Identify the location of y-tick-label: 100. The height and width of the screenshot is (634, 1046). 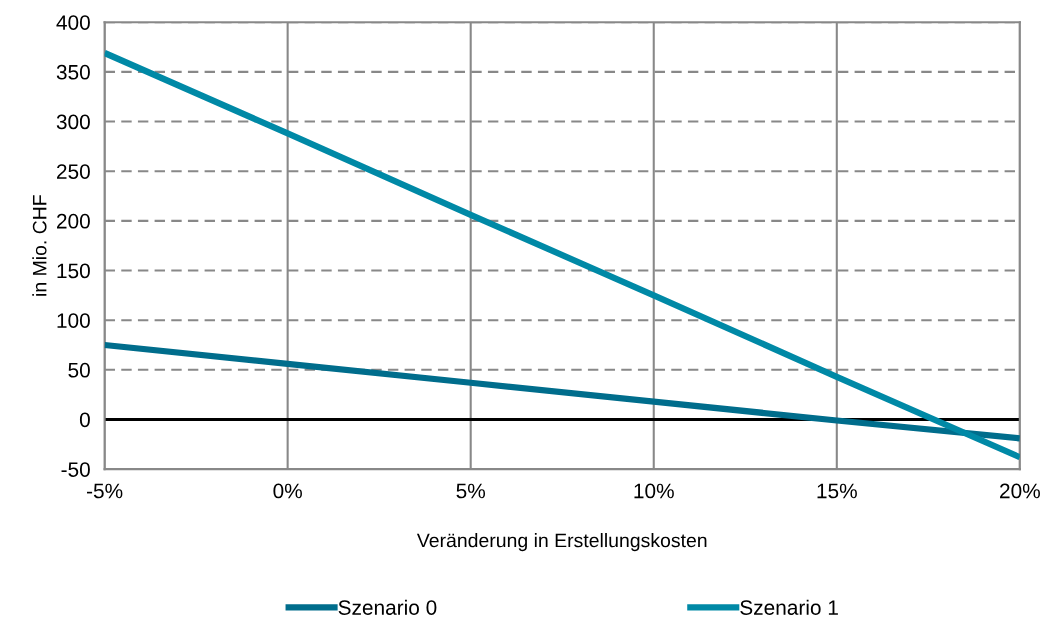
(73, 320).